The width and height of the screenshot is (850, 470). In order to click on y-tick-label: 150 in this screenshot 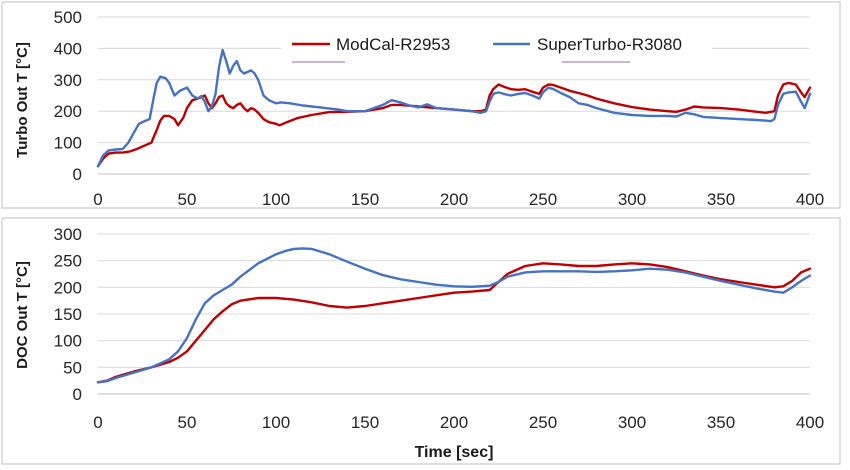, I will do `click(68, 314)`.